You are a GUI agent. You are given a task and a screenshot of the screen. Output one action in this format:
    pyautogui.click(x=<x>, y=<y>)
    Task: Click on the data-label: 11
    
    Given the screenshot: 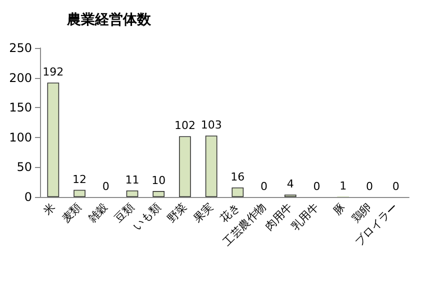 What is the action you would take?
    pyautogui.click(x=132, y=179)
    